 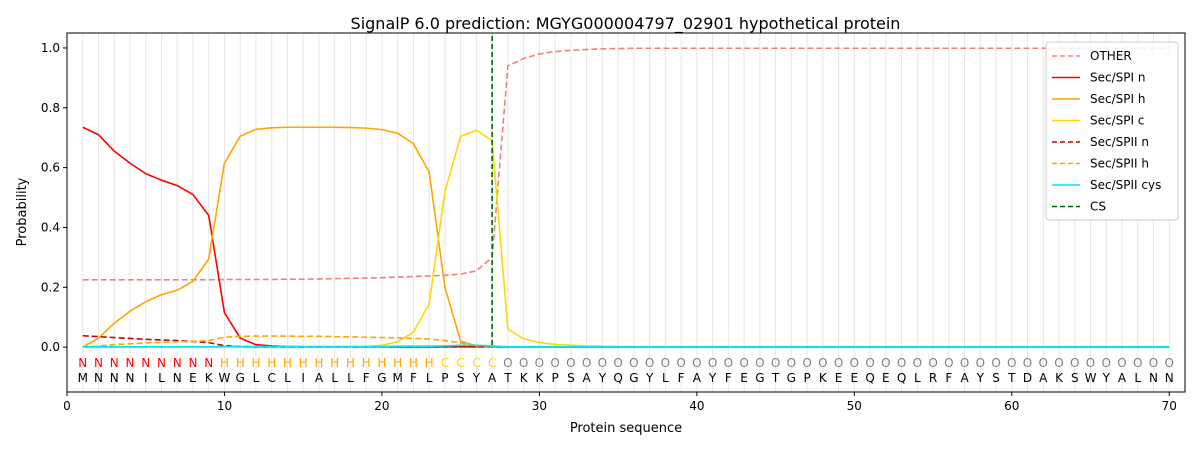 What do you see at coordinates (50, 48) in the screenshot?
I see `y-tick-label: 1.0` at bounding box center [50, 48].